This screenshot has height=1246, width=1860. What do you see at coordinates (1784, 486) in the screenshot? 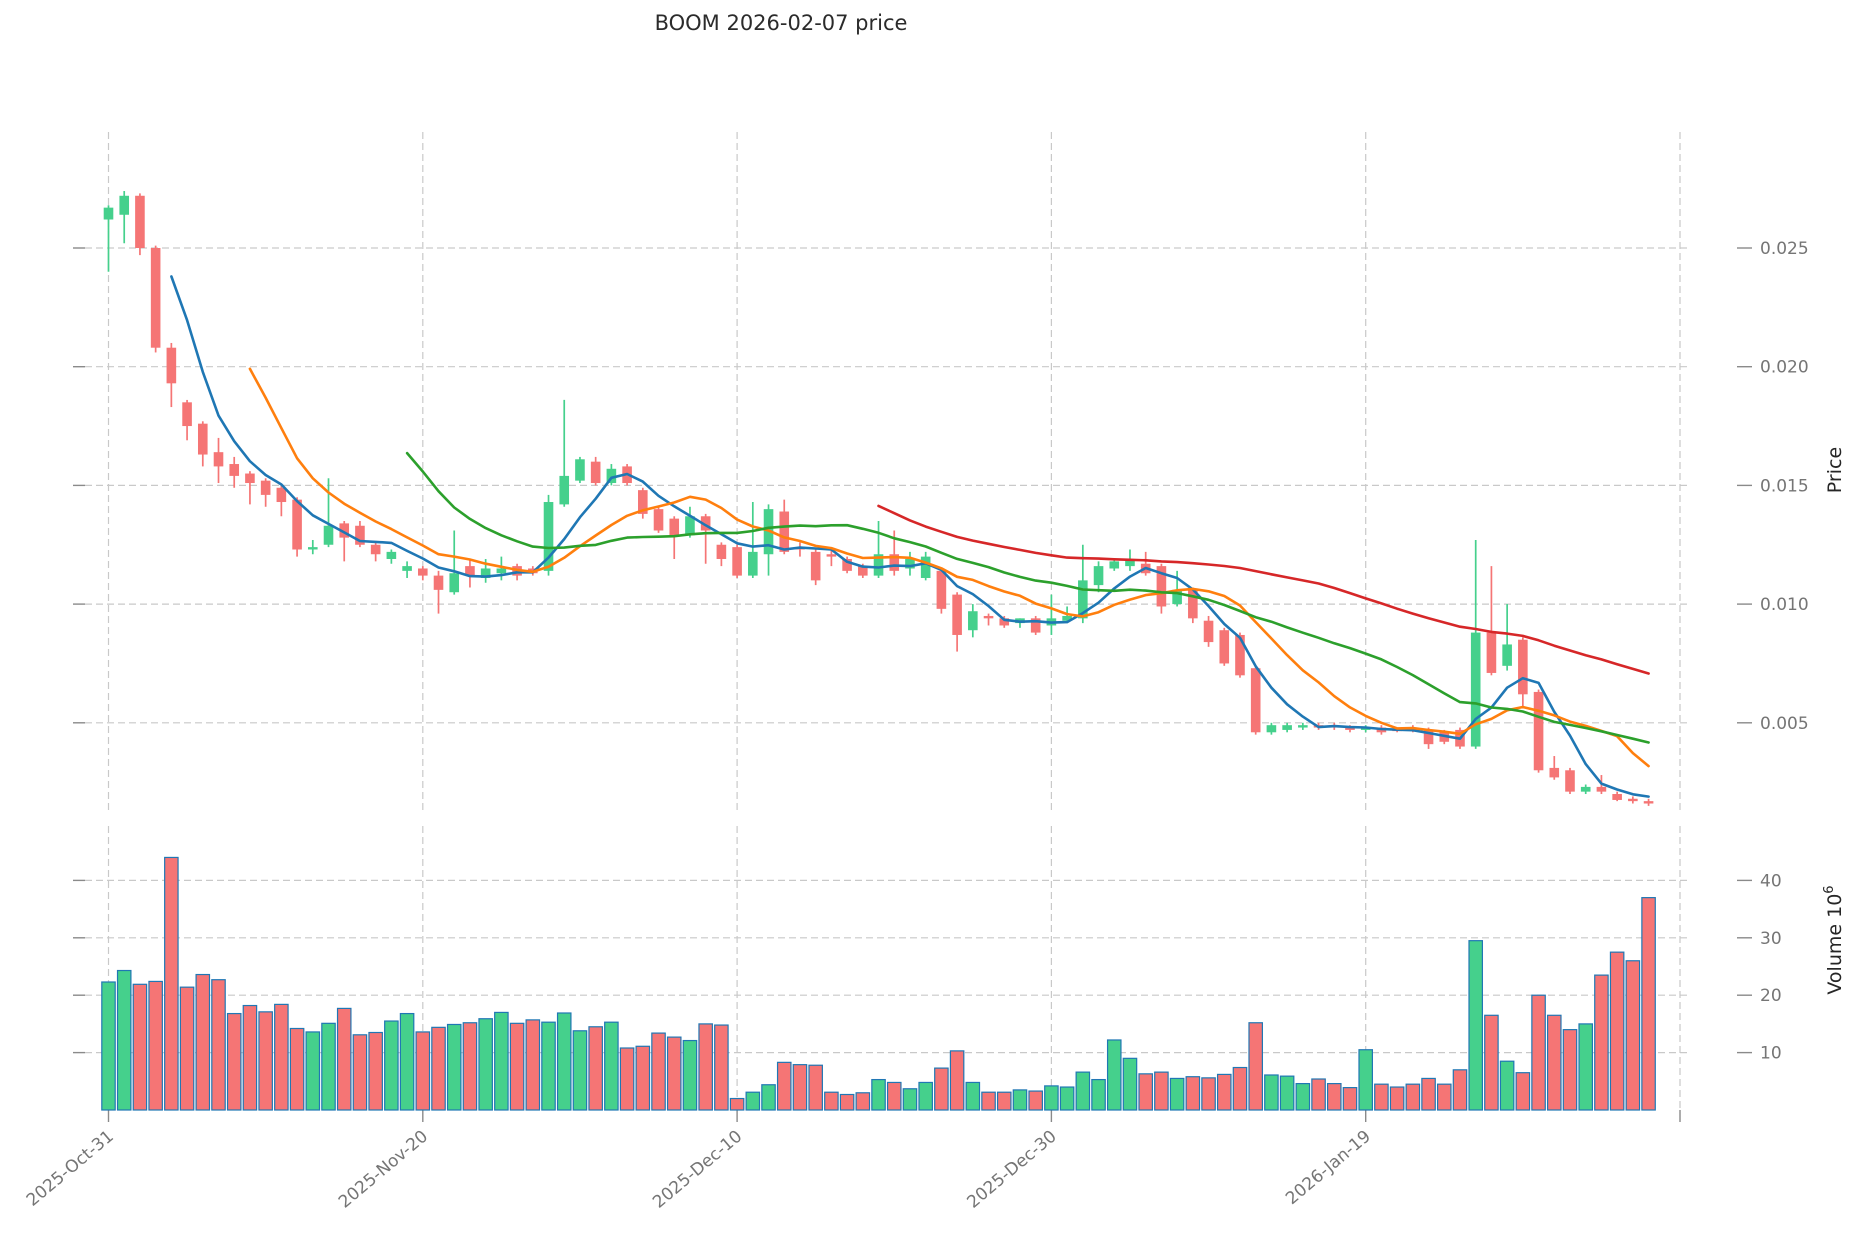
I see `price-tick-label: 0.015` at bounding box center [1784, 486].